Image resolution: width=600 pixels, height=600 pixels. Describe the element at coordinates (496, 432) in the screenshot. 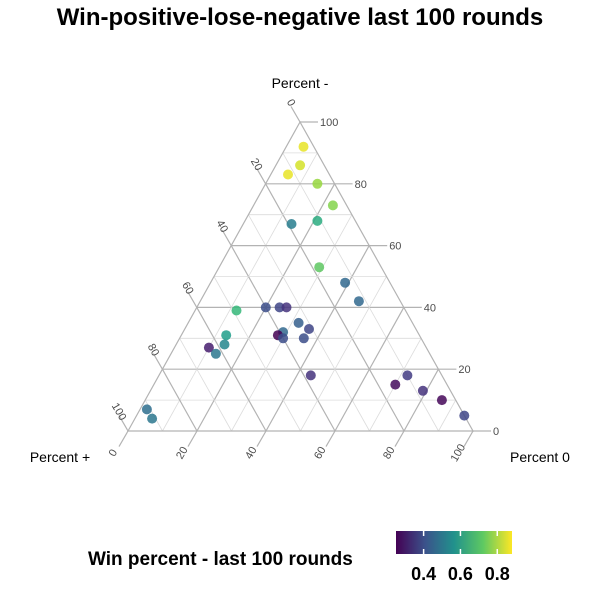

I see `tick-label-minus: 0` at that location.